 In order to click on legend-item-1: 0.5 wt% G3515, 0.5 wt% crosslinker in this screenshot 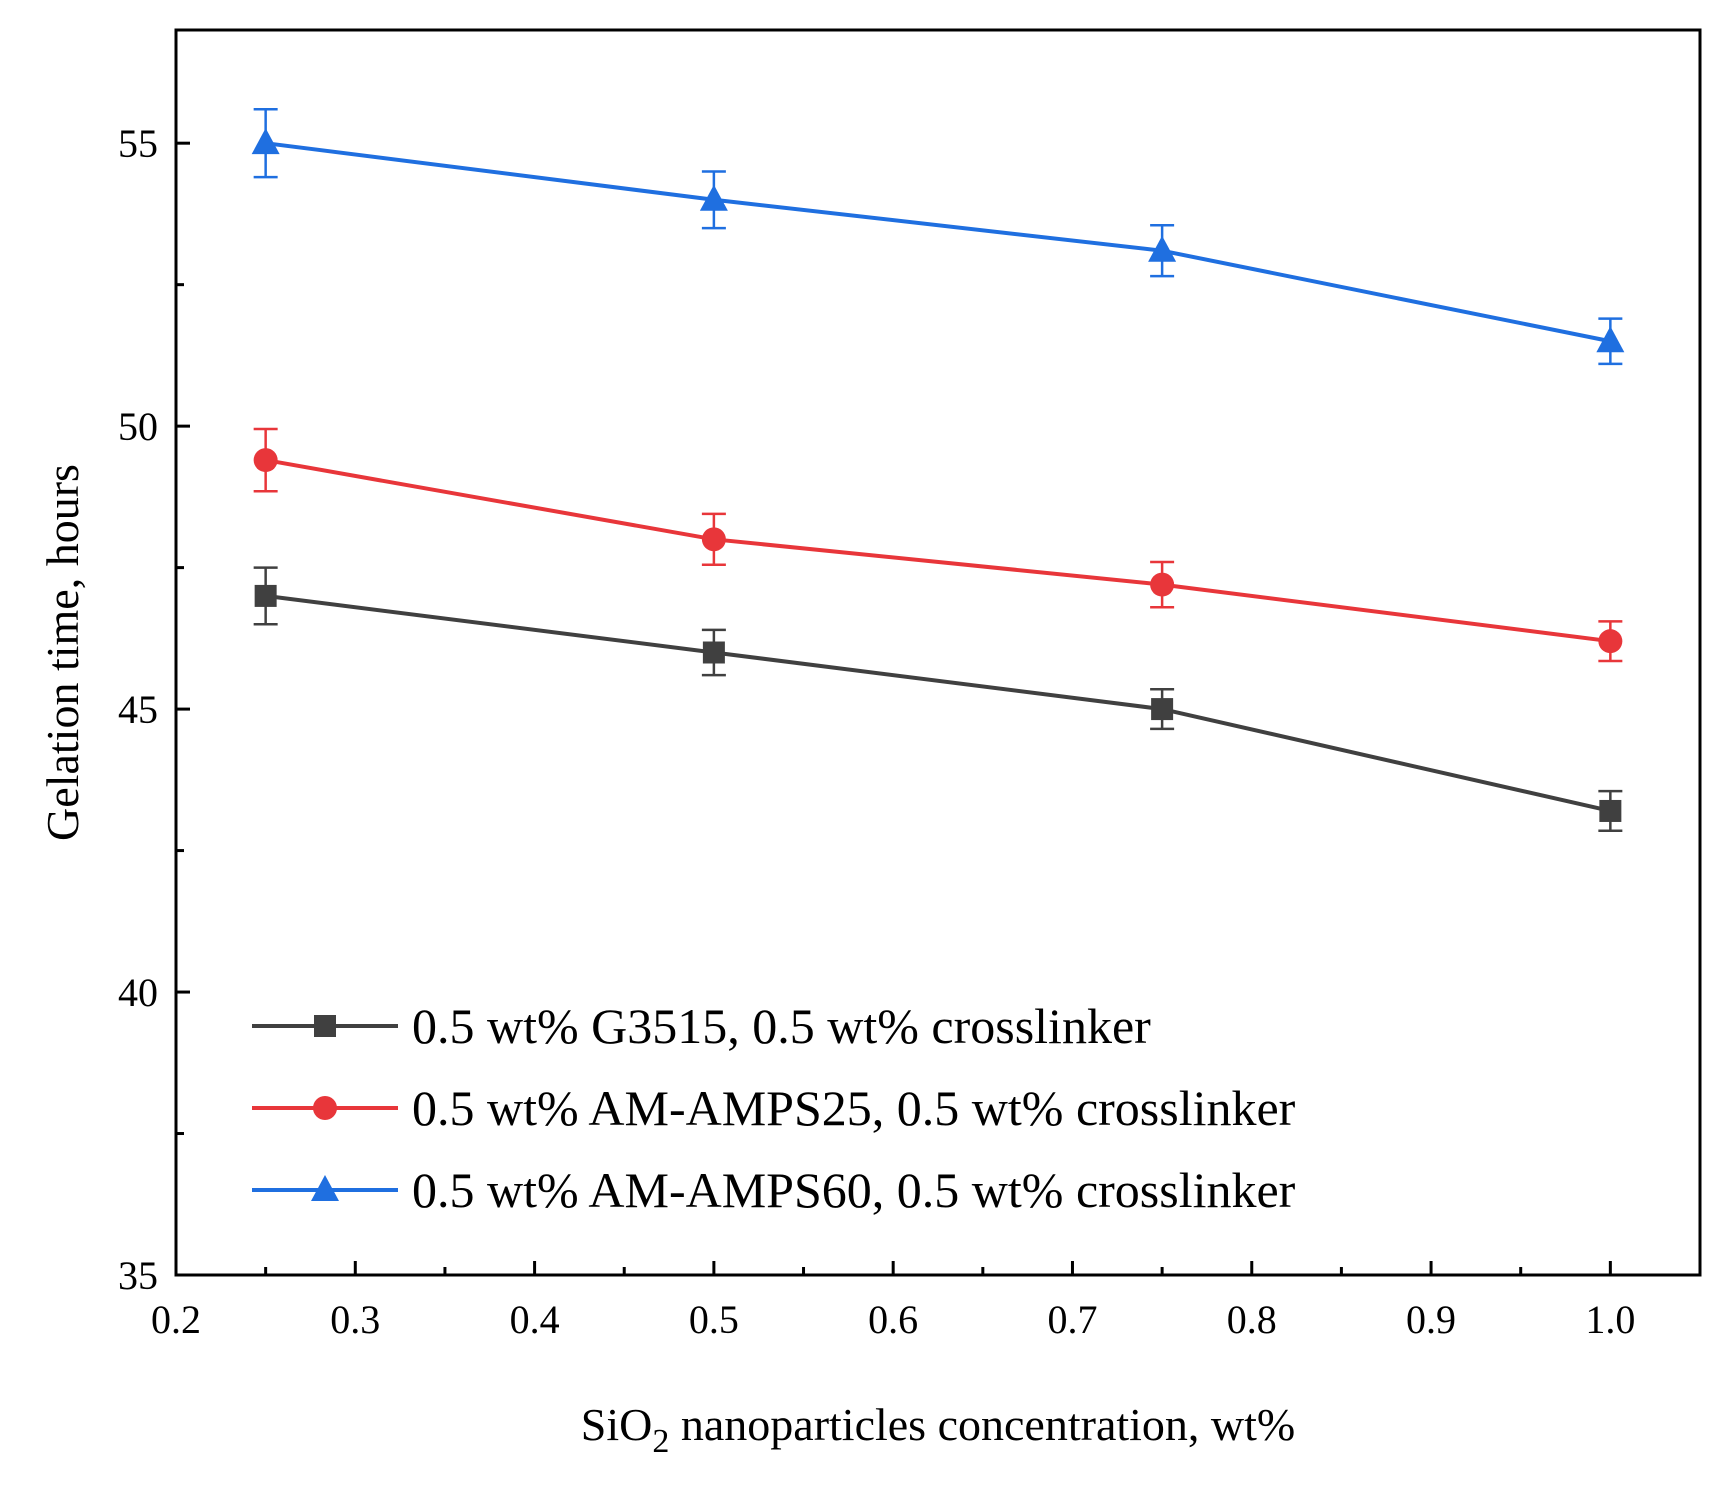, I will do `click(701, 1026)`.